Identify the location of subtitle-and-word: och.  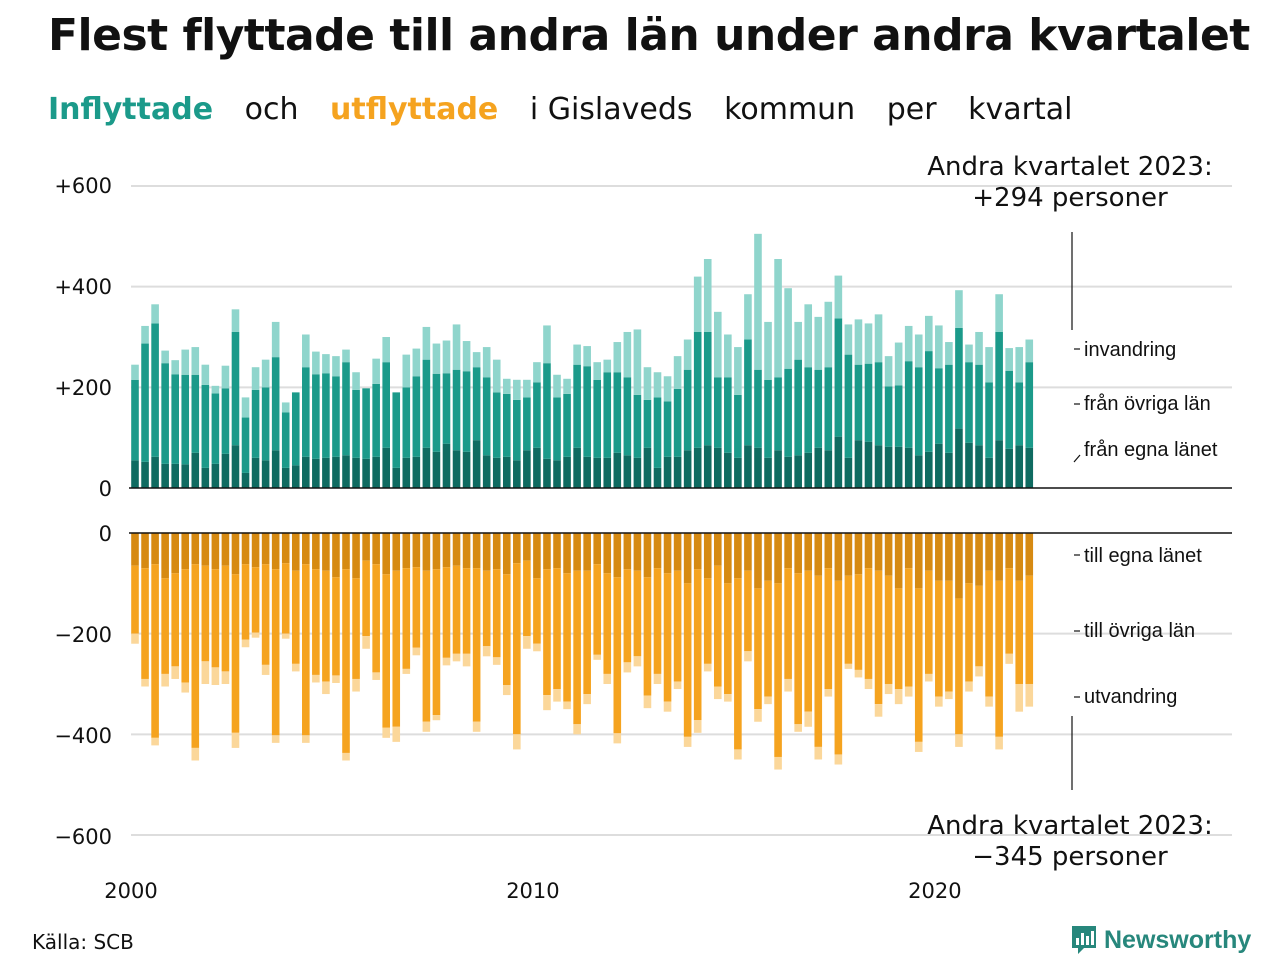
(271, 109).